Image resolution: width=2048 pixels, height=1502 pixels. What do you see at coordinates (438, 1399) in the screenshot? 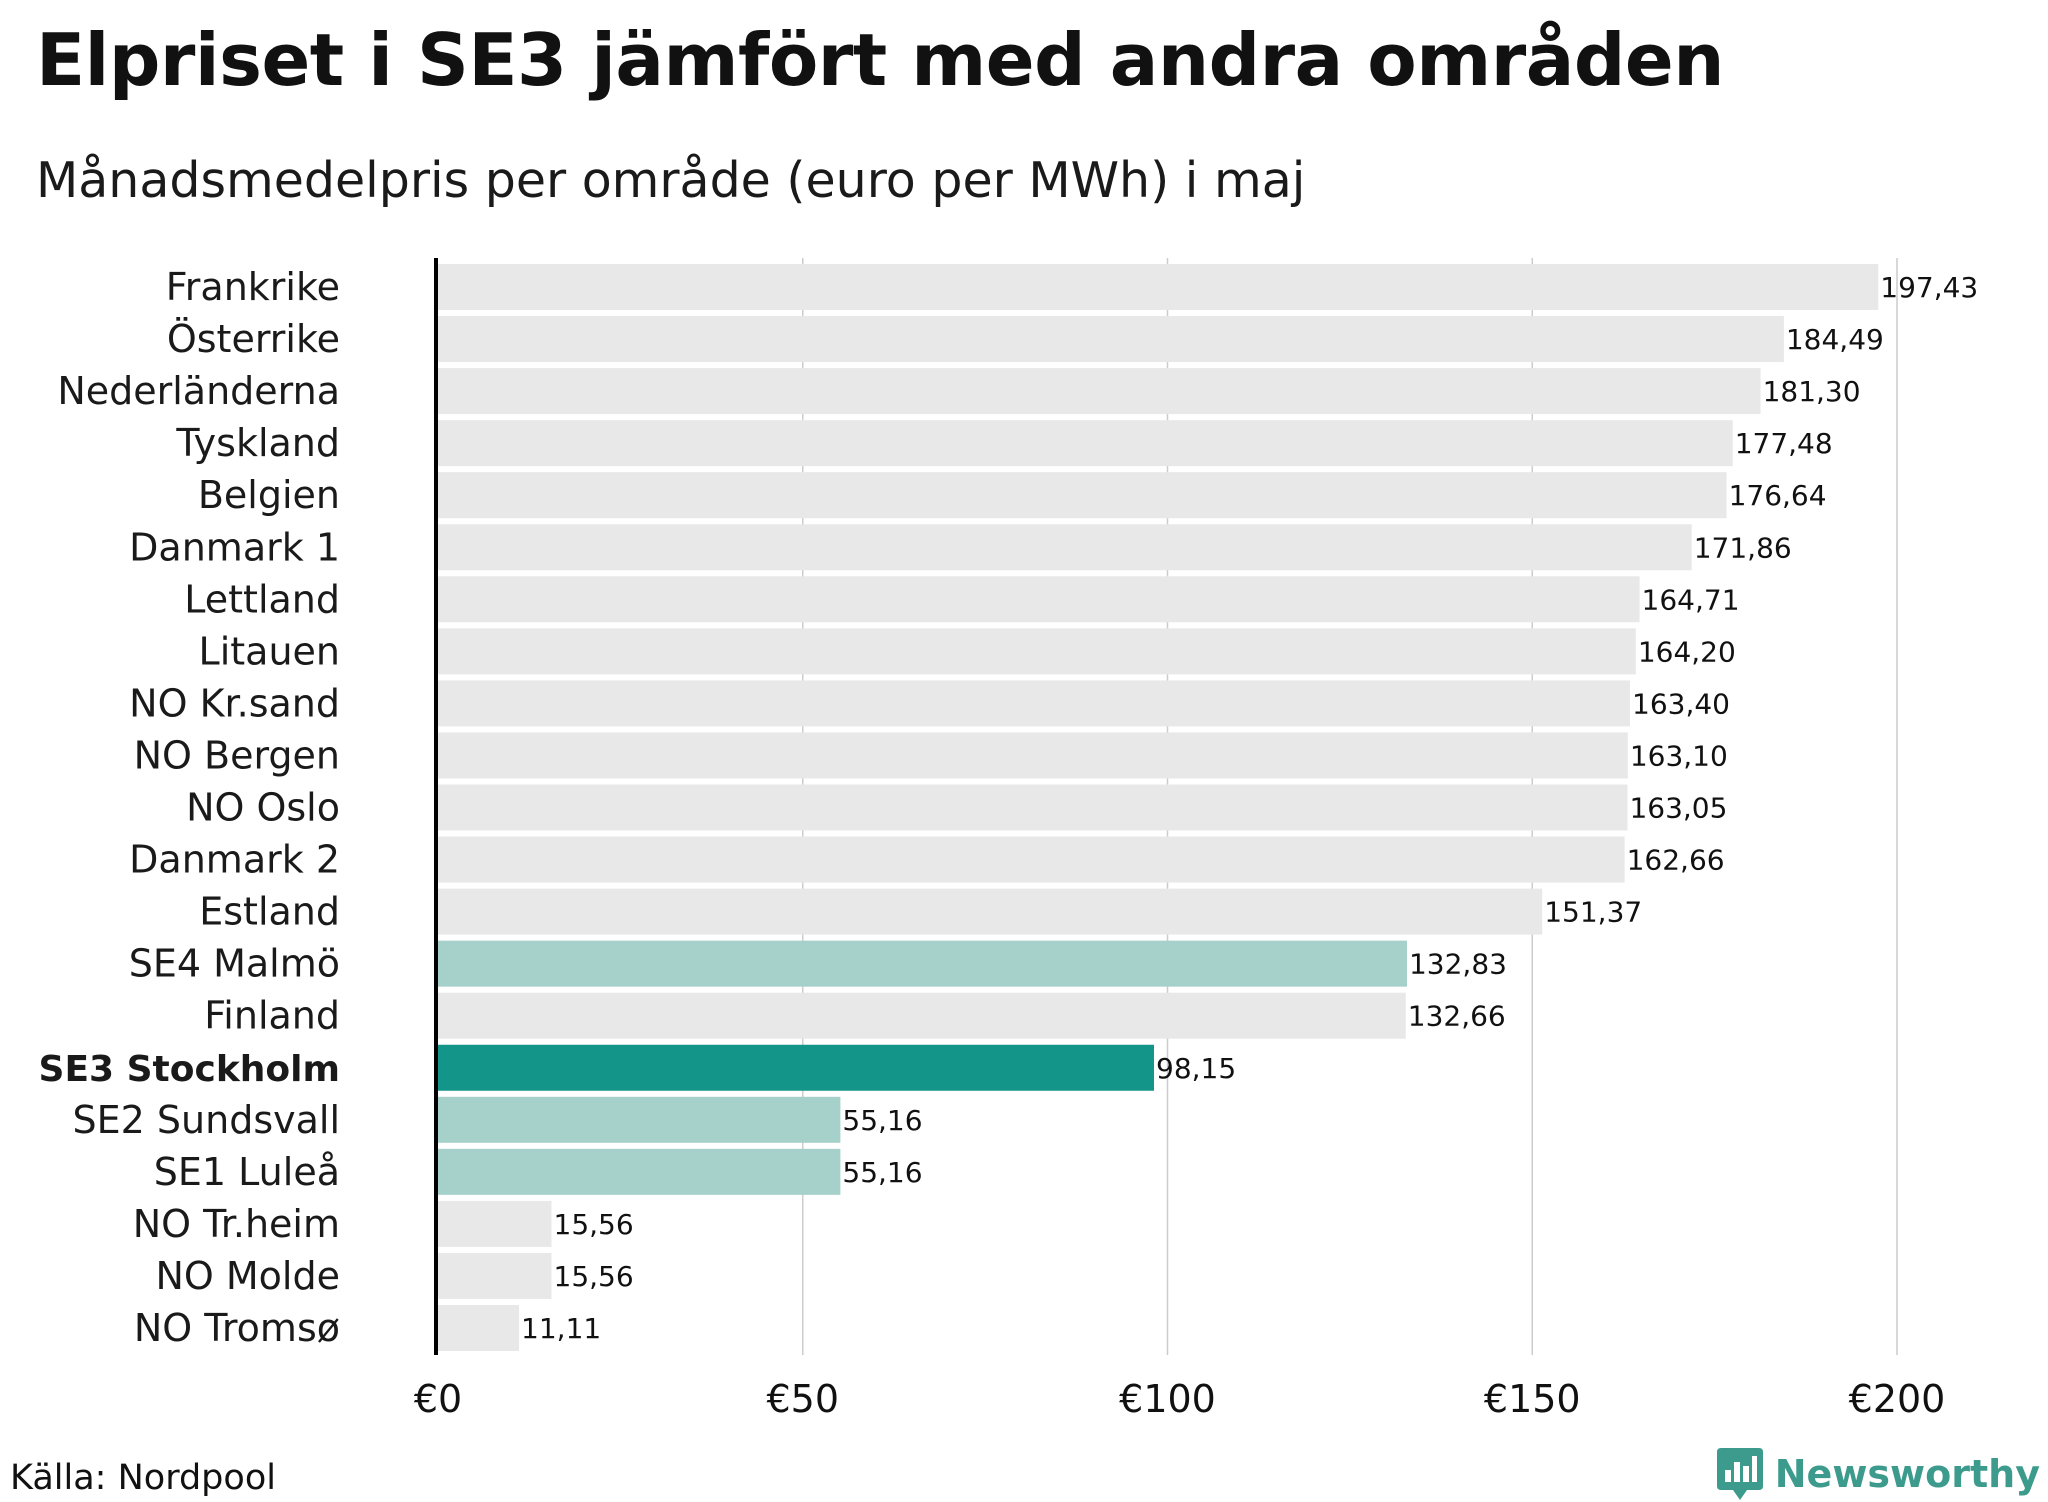
I see `x-tick-label: €0` at bounding box center [438, 1399].